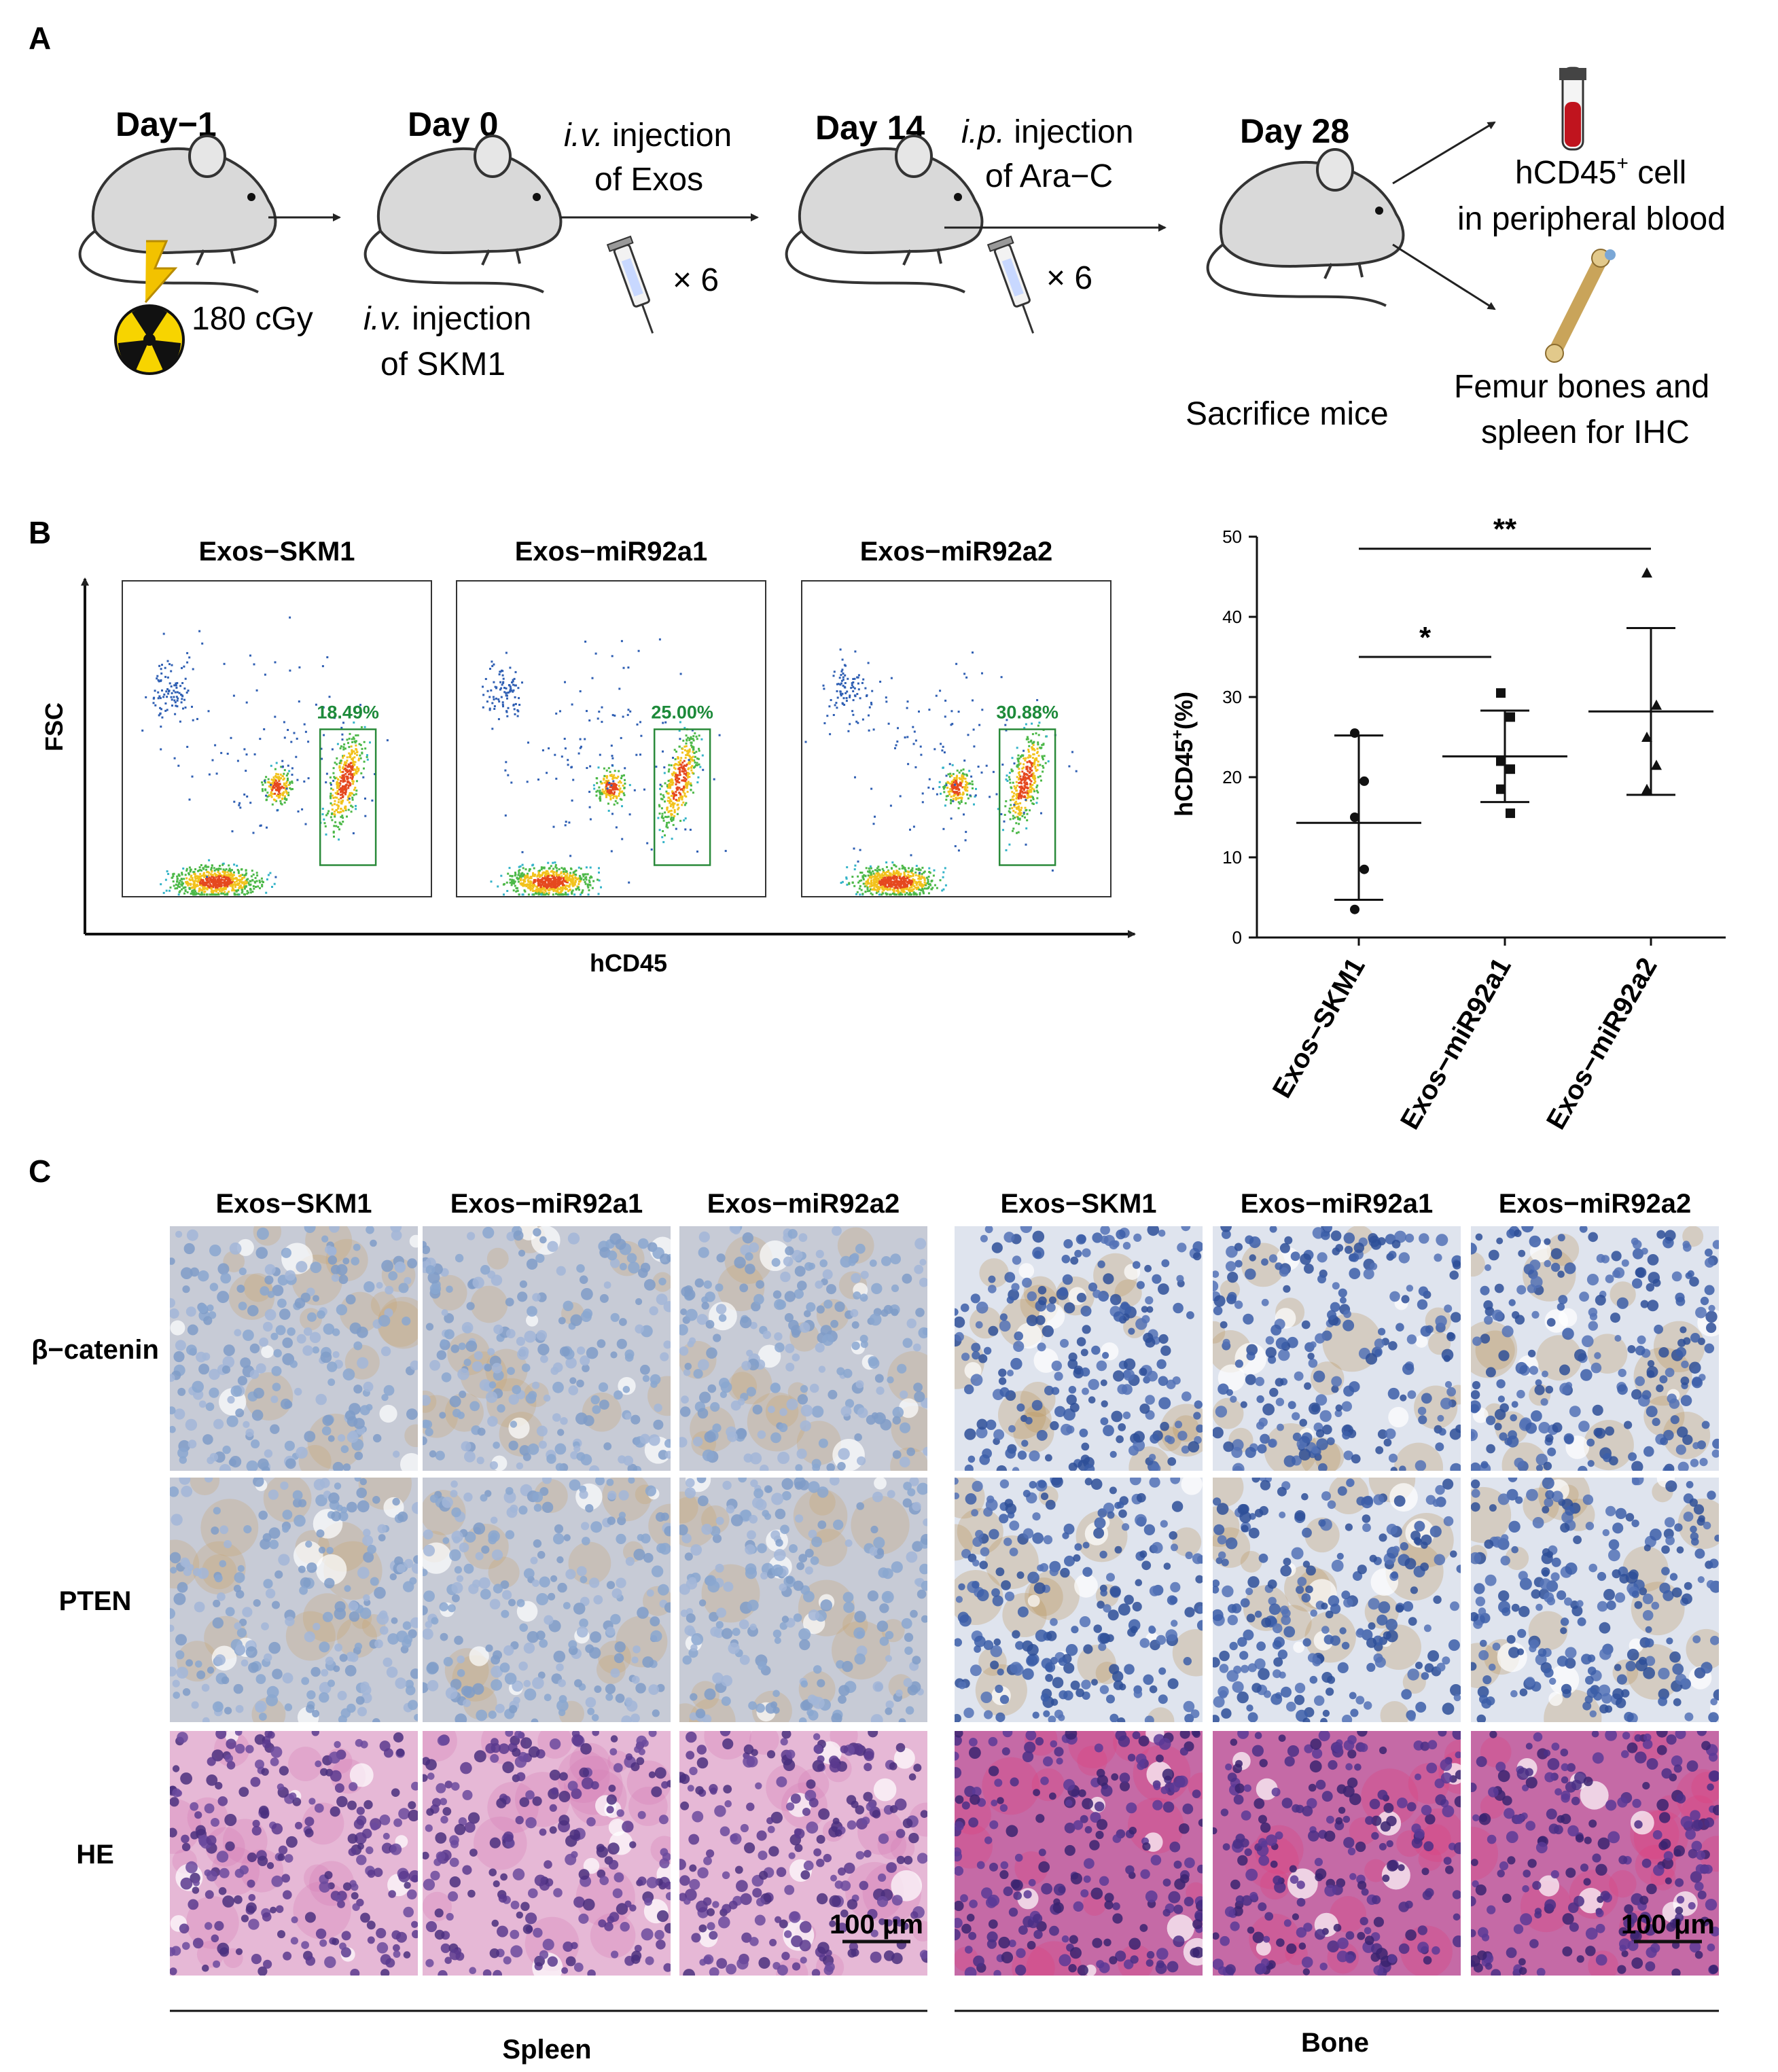  I want to click on flow-plot: Exos−SKM1 18.49%, so click(277, 717).